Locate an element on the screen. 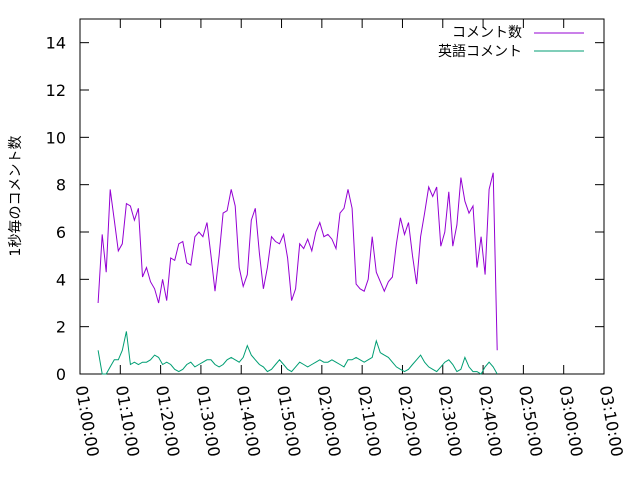 The height and width of the screenshot is (480, 640). y-tick-label: 12 is located at coordinates (56, 90).